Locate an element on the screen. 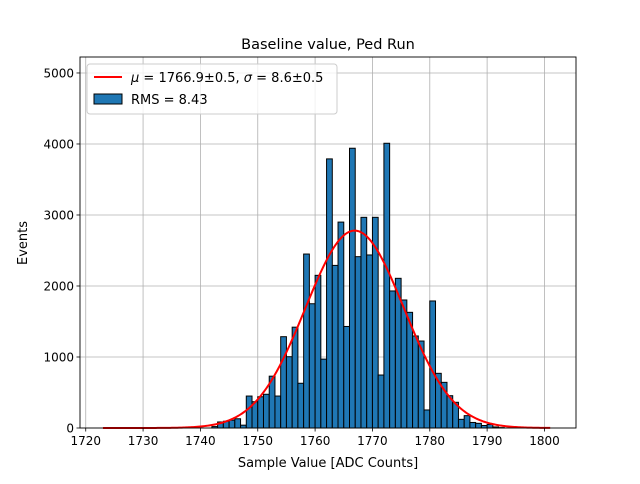 This screenshot has height=484, width=640. x-axis-label: Sample Value [ADC Counts] is located at coordinates (328, 463).